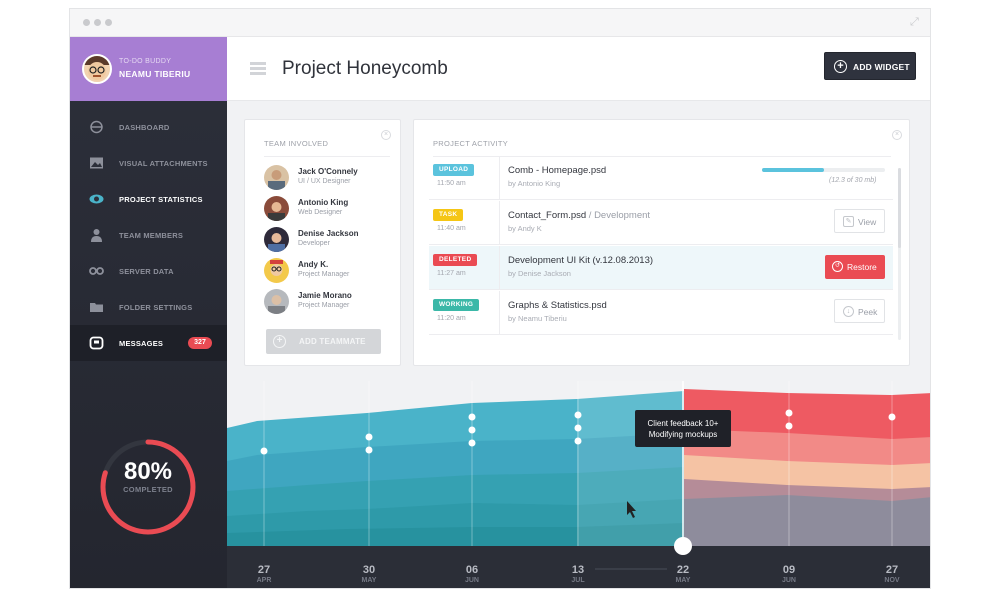 The width and height of the screenshot is (1000, 600). I want to click on sidebar-item-dashboard: DASHBOARD, so click(148, 127).